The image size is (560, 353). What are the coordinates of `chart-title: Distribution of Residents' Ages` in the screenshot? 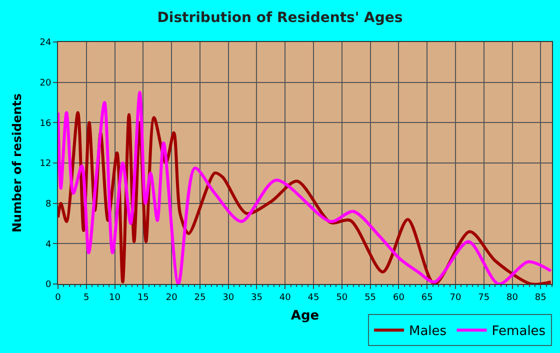 It's located at (280, 18).